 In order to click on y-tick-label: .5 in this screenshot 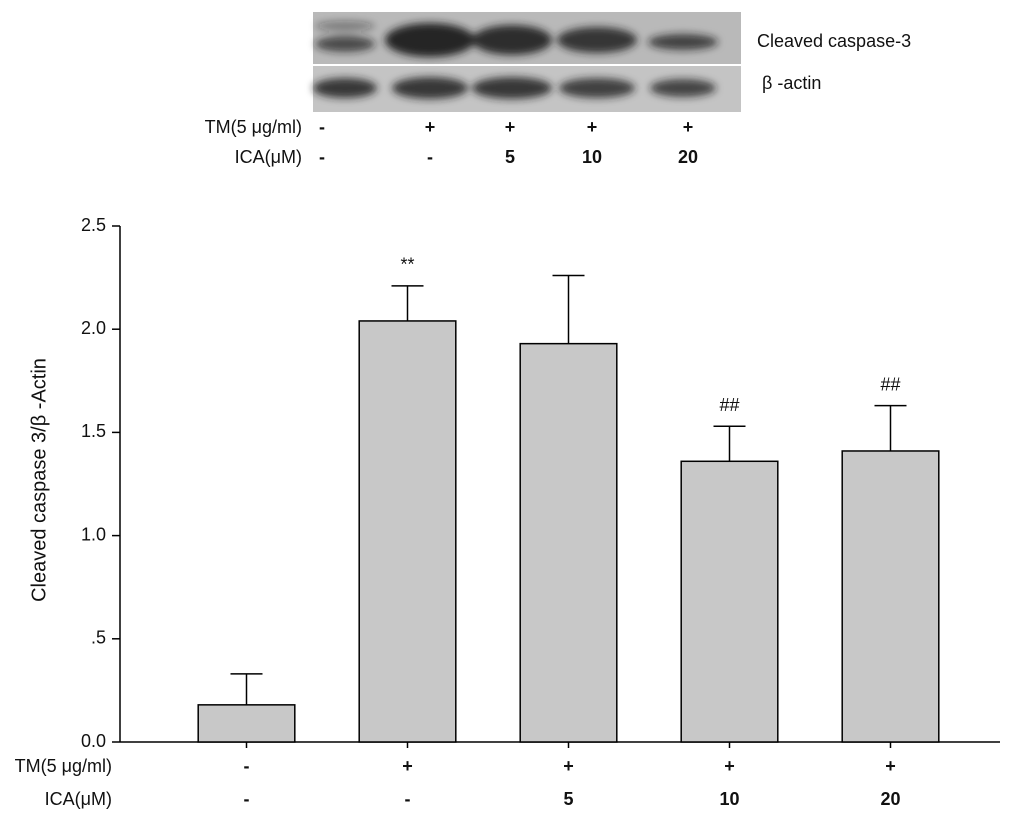, I will do `click(98, 638)`.